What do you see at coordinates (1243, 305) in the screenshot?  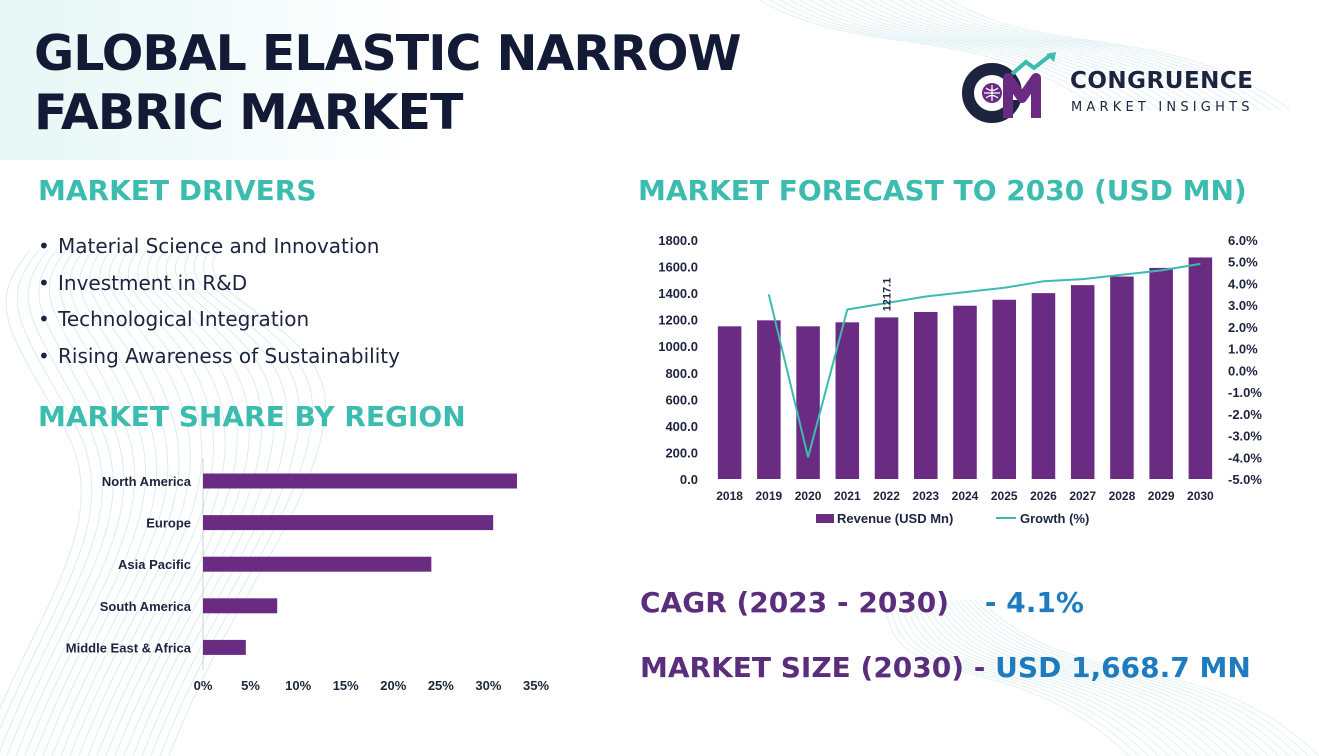 I see `forecast-y2-tick: 3.0%` at bounding box center [1243, 305].